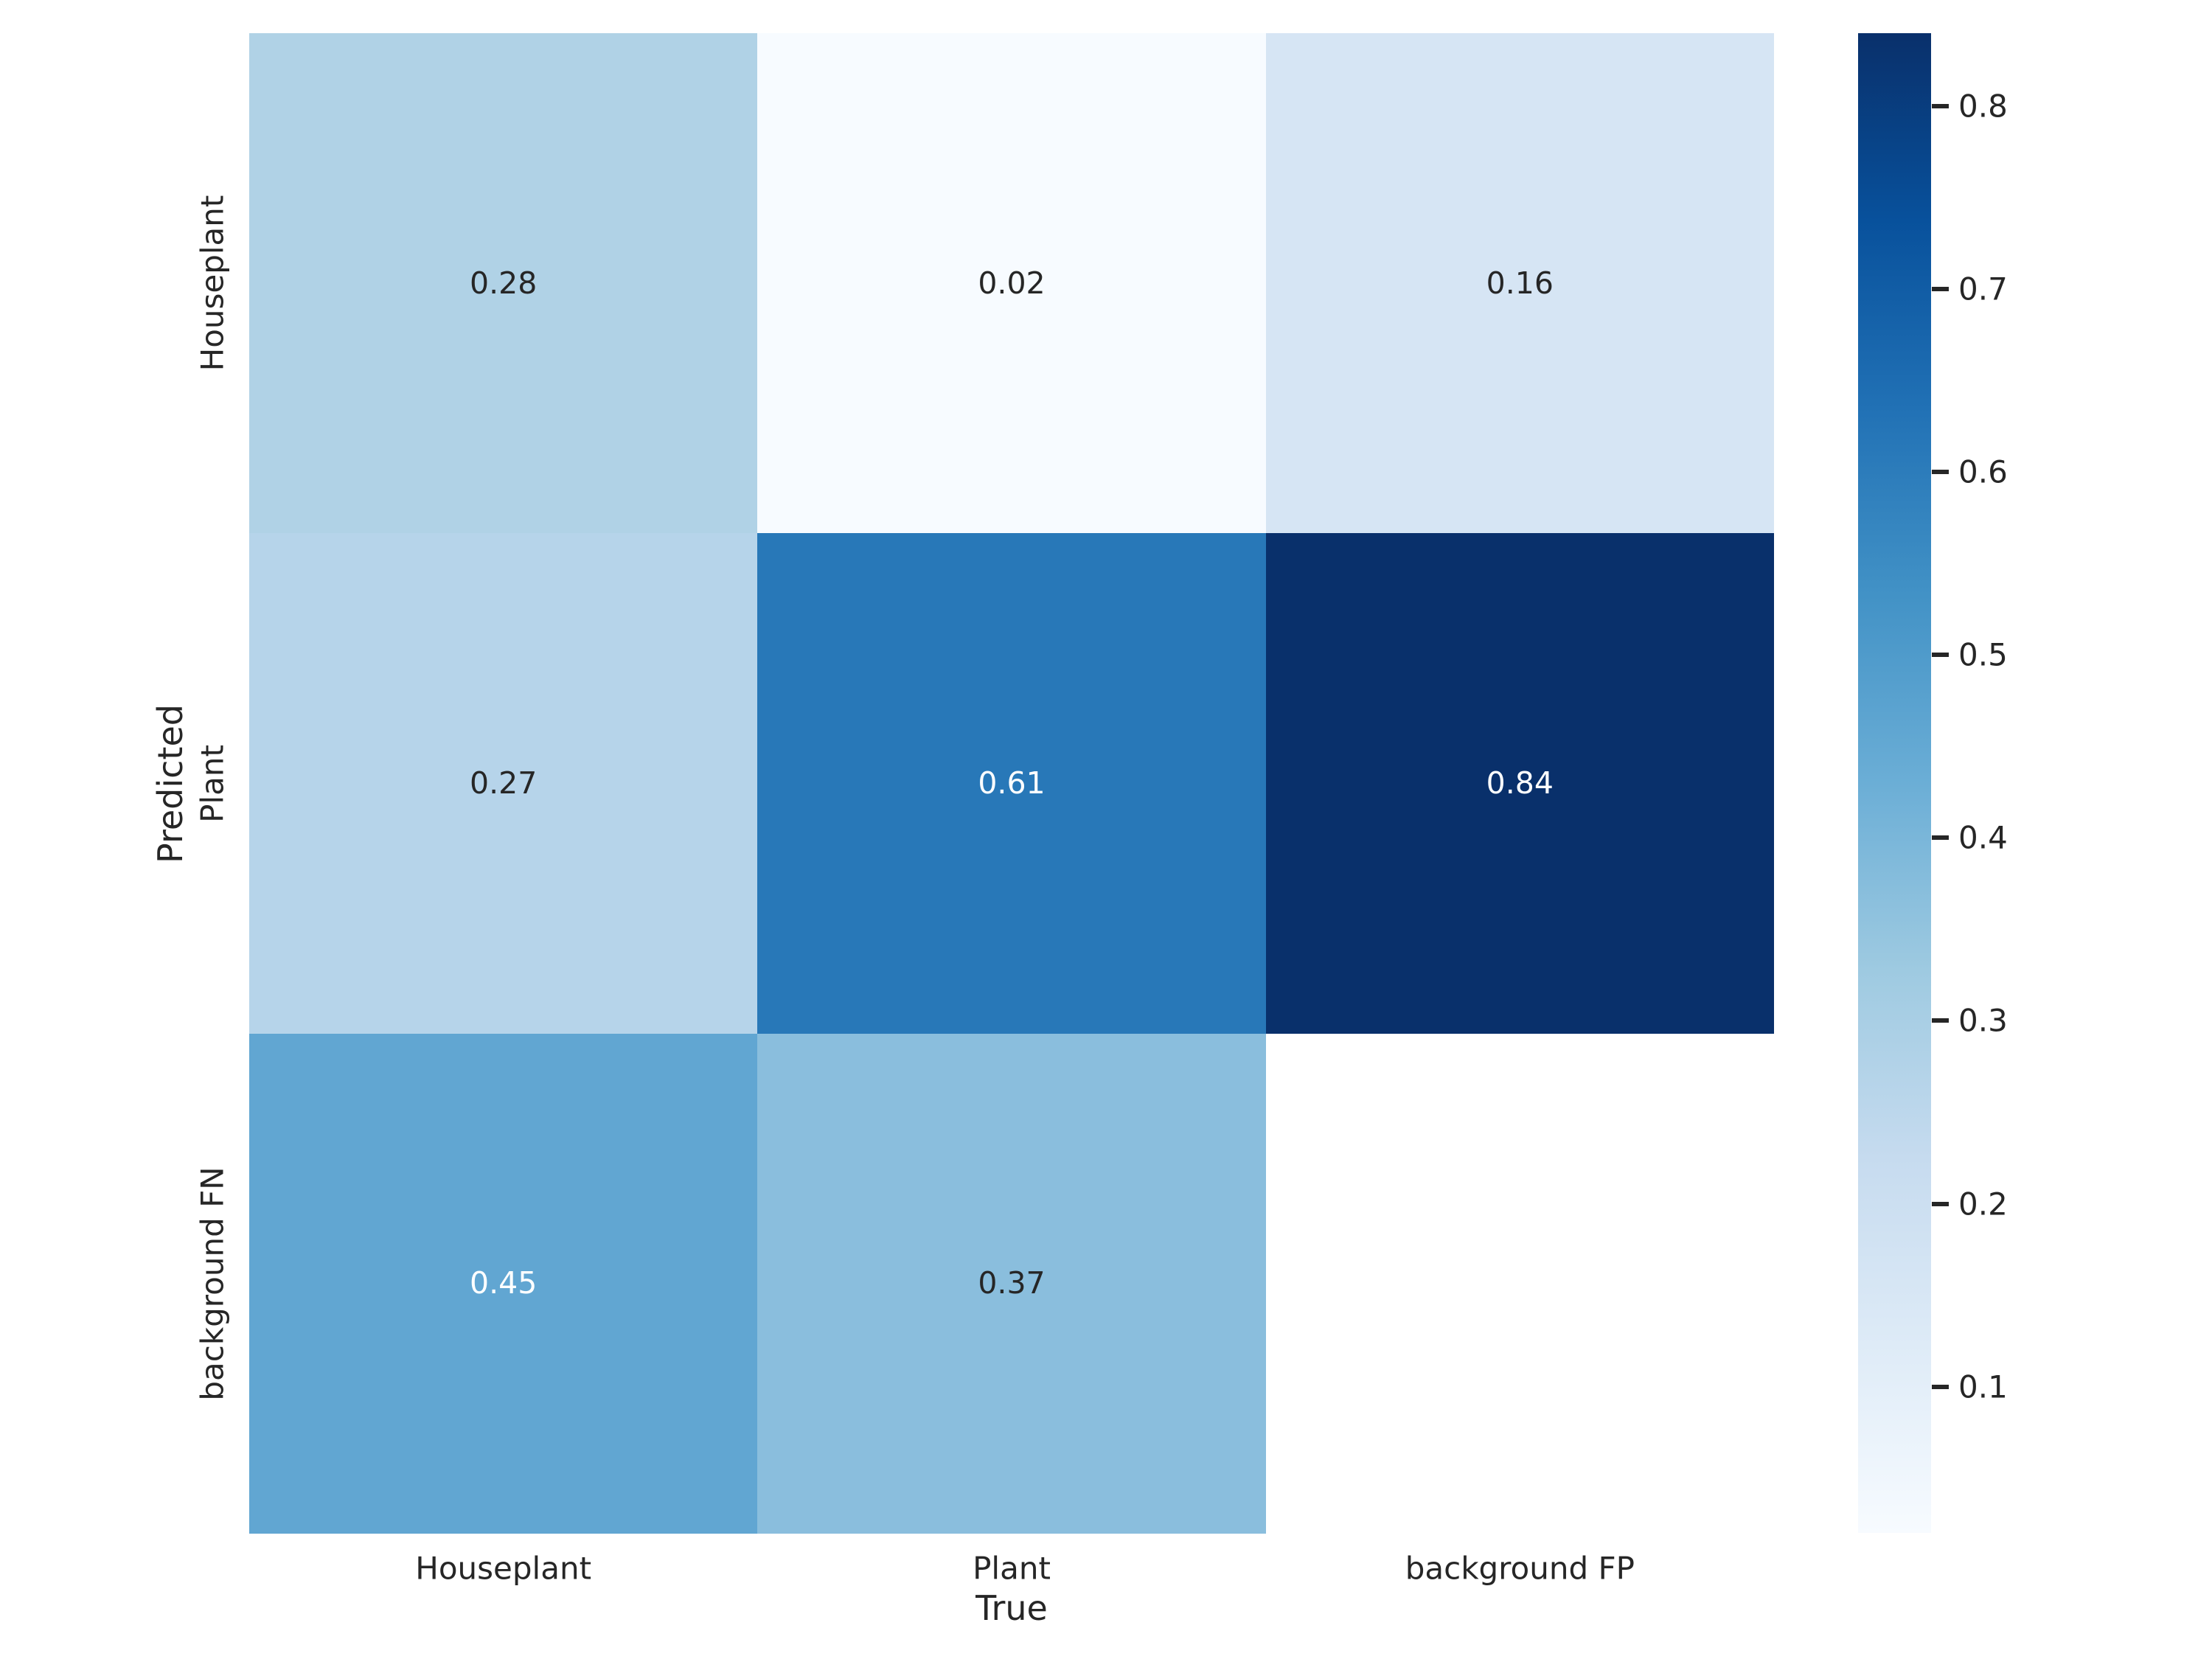  What do you see at coordinates (1011, 1608) in the screenshot?
I see `x-axis-label: True` at bounding box center [1011, 1608].